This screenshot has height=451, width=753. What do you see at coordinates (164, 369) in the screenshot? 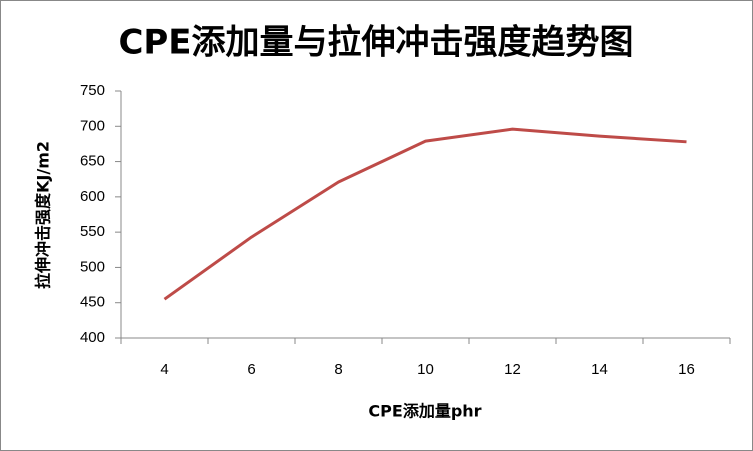
I see `x-tick-label: 4` at bounding box center [164, 369].